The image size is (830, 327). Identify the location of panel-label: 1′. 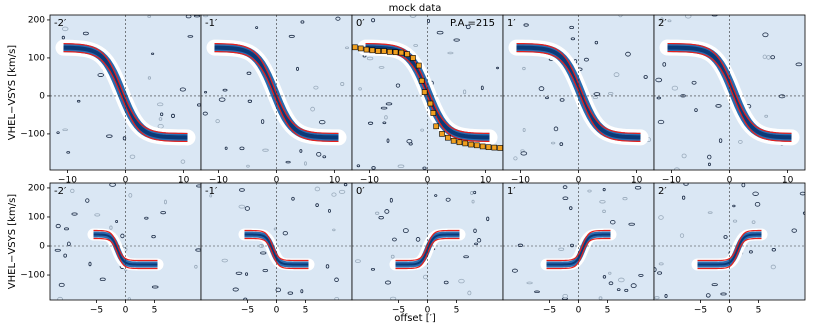
(511, 23).